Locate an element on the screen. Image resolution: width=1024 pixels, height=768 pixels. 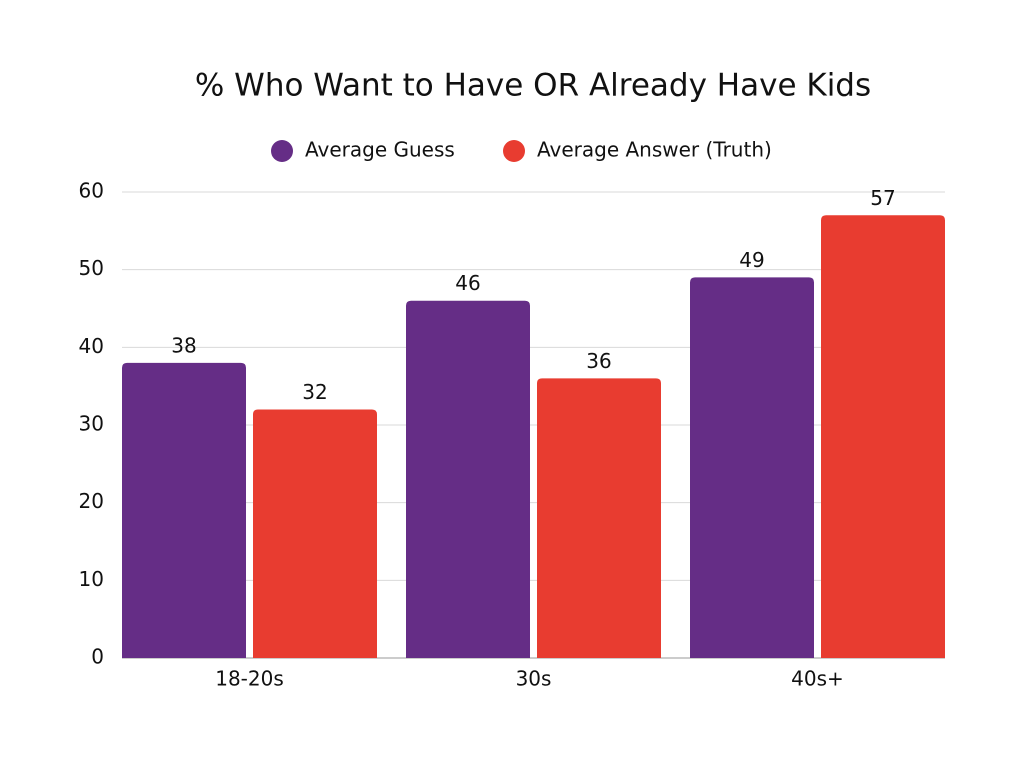
y-tick-label: 20 is located at coordinates (91, 501).